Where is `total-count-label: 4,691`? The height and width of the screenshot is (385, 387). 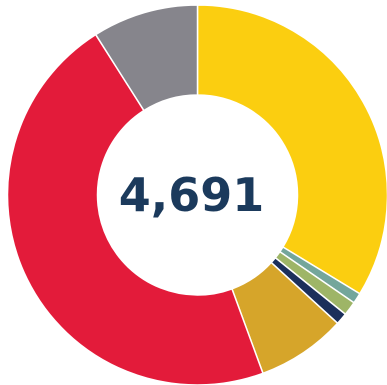
total-count-label: 4,691 is located at coordinates (192, 195).